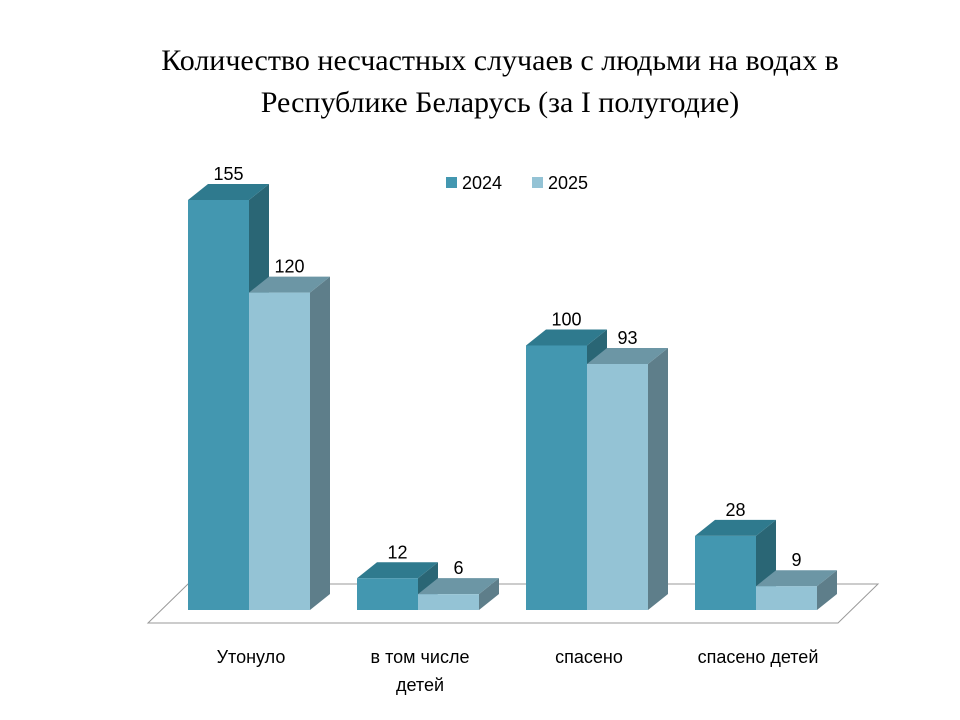 Image resolution: width=960 pixels, height=720 pixels. What do you see at coordinates (566, 319) in the screenshot?
I see `data-label: 100` at bounding box center [566, 319].